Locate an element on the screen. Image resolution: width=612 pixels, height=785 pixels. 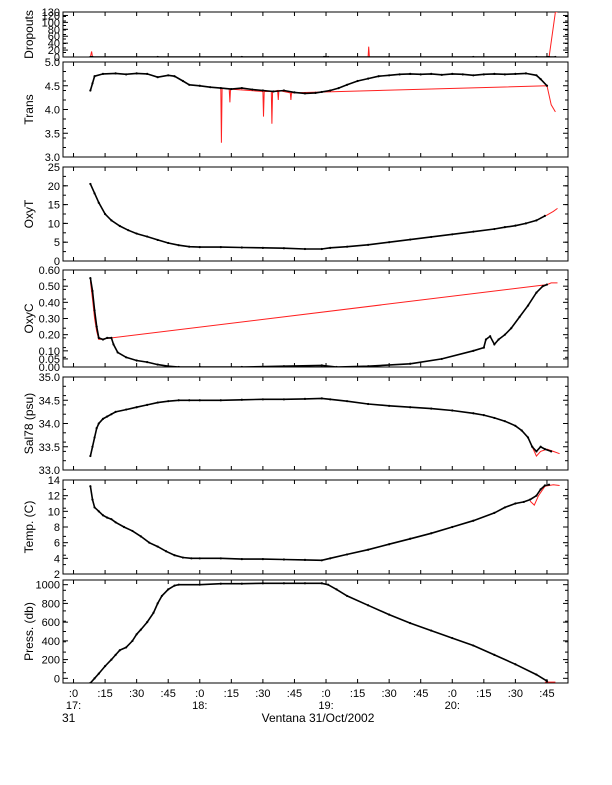
y-tick-label: 6 is located at coordinates (57, 544).